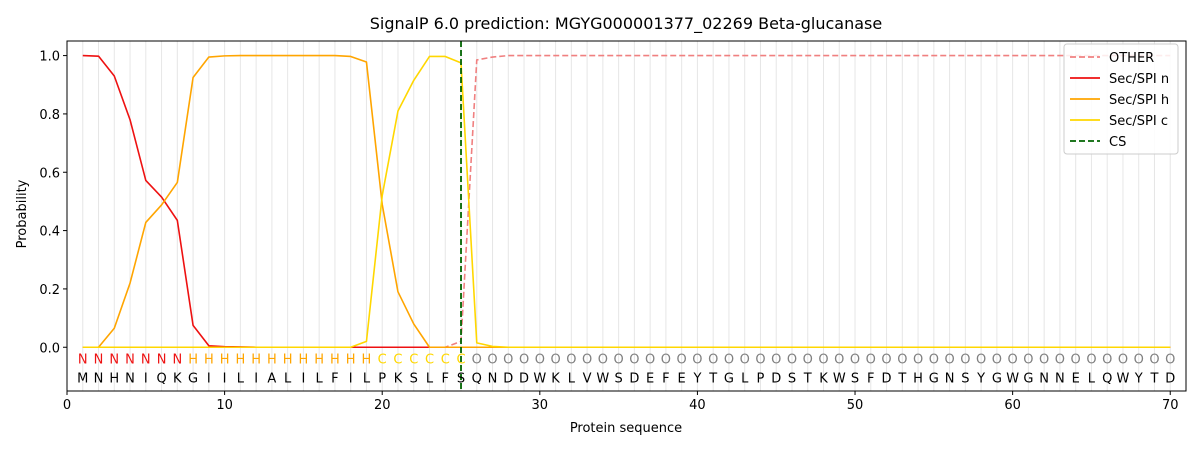 The height and width of the screenshot is (450, 1200). I want to click on legend-label: OTHER, so click(1131, 58).